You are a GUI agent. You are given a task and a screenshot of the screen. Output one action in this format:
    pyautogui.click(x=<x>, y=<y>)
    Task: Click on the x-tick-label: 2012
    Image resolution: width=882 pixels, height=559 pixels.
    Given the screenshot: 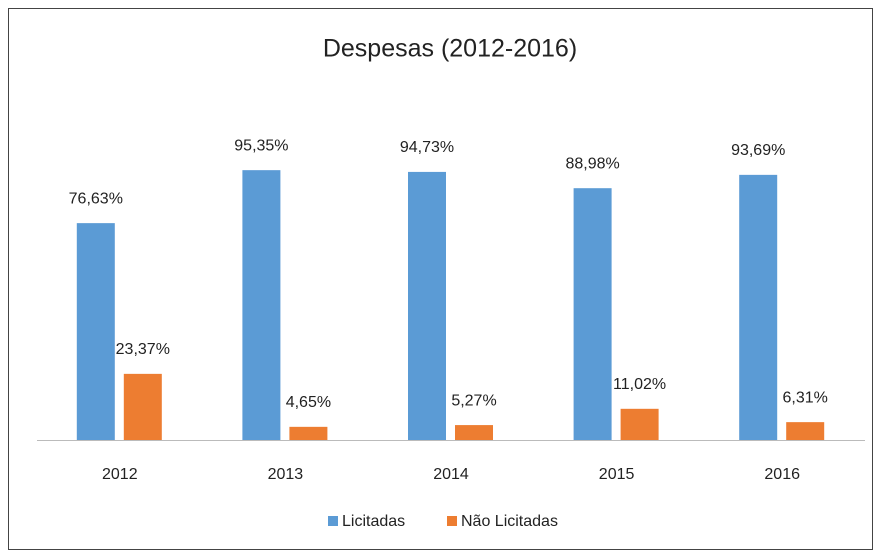 What is the action you would take?
    pyautogui.click(x=120, y=474)
    